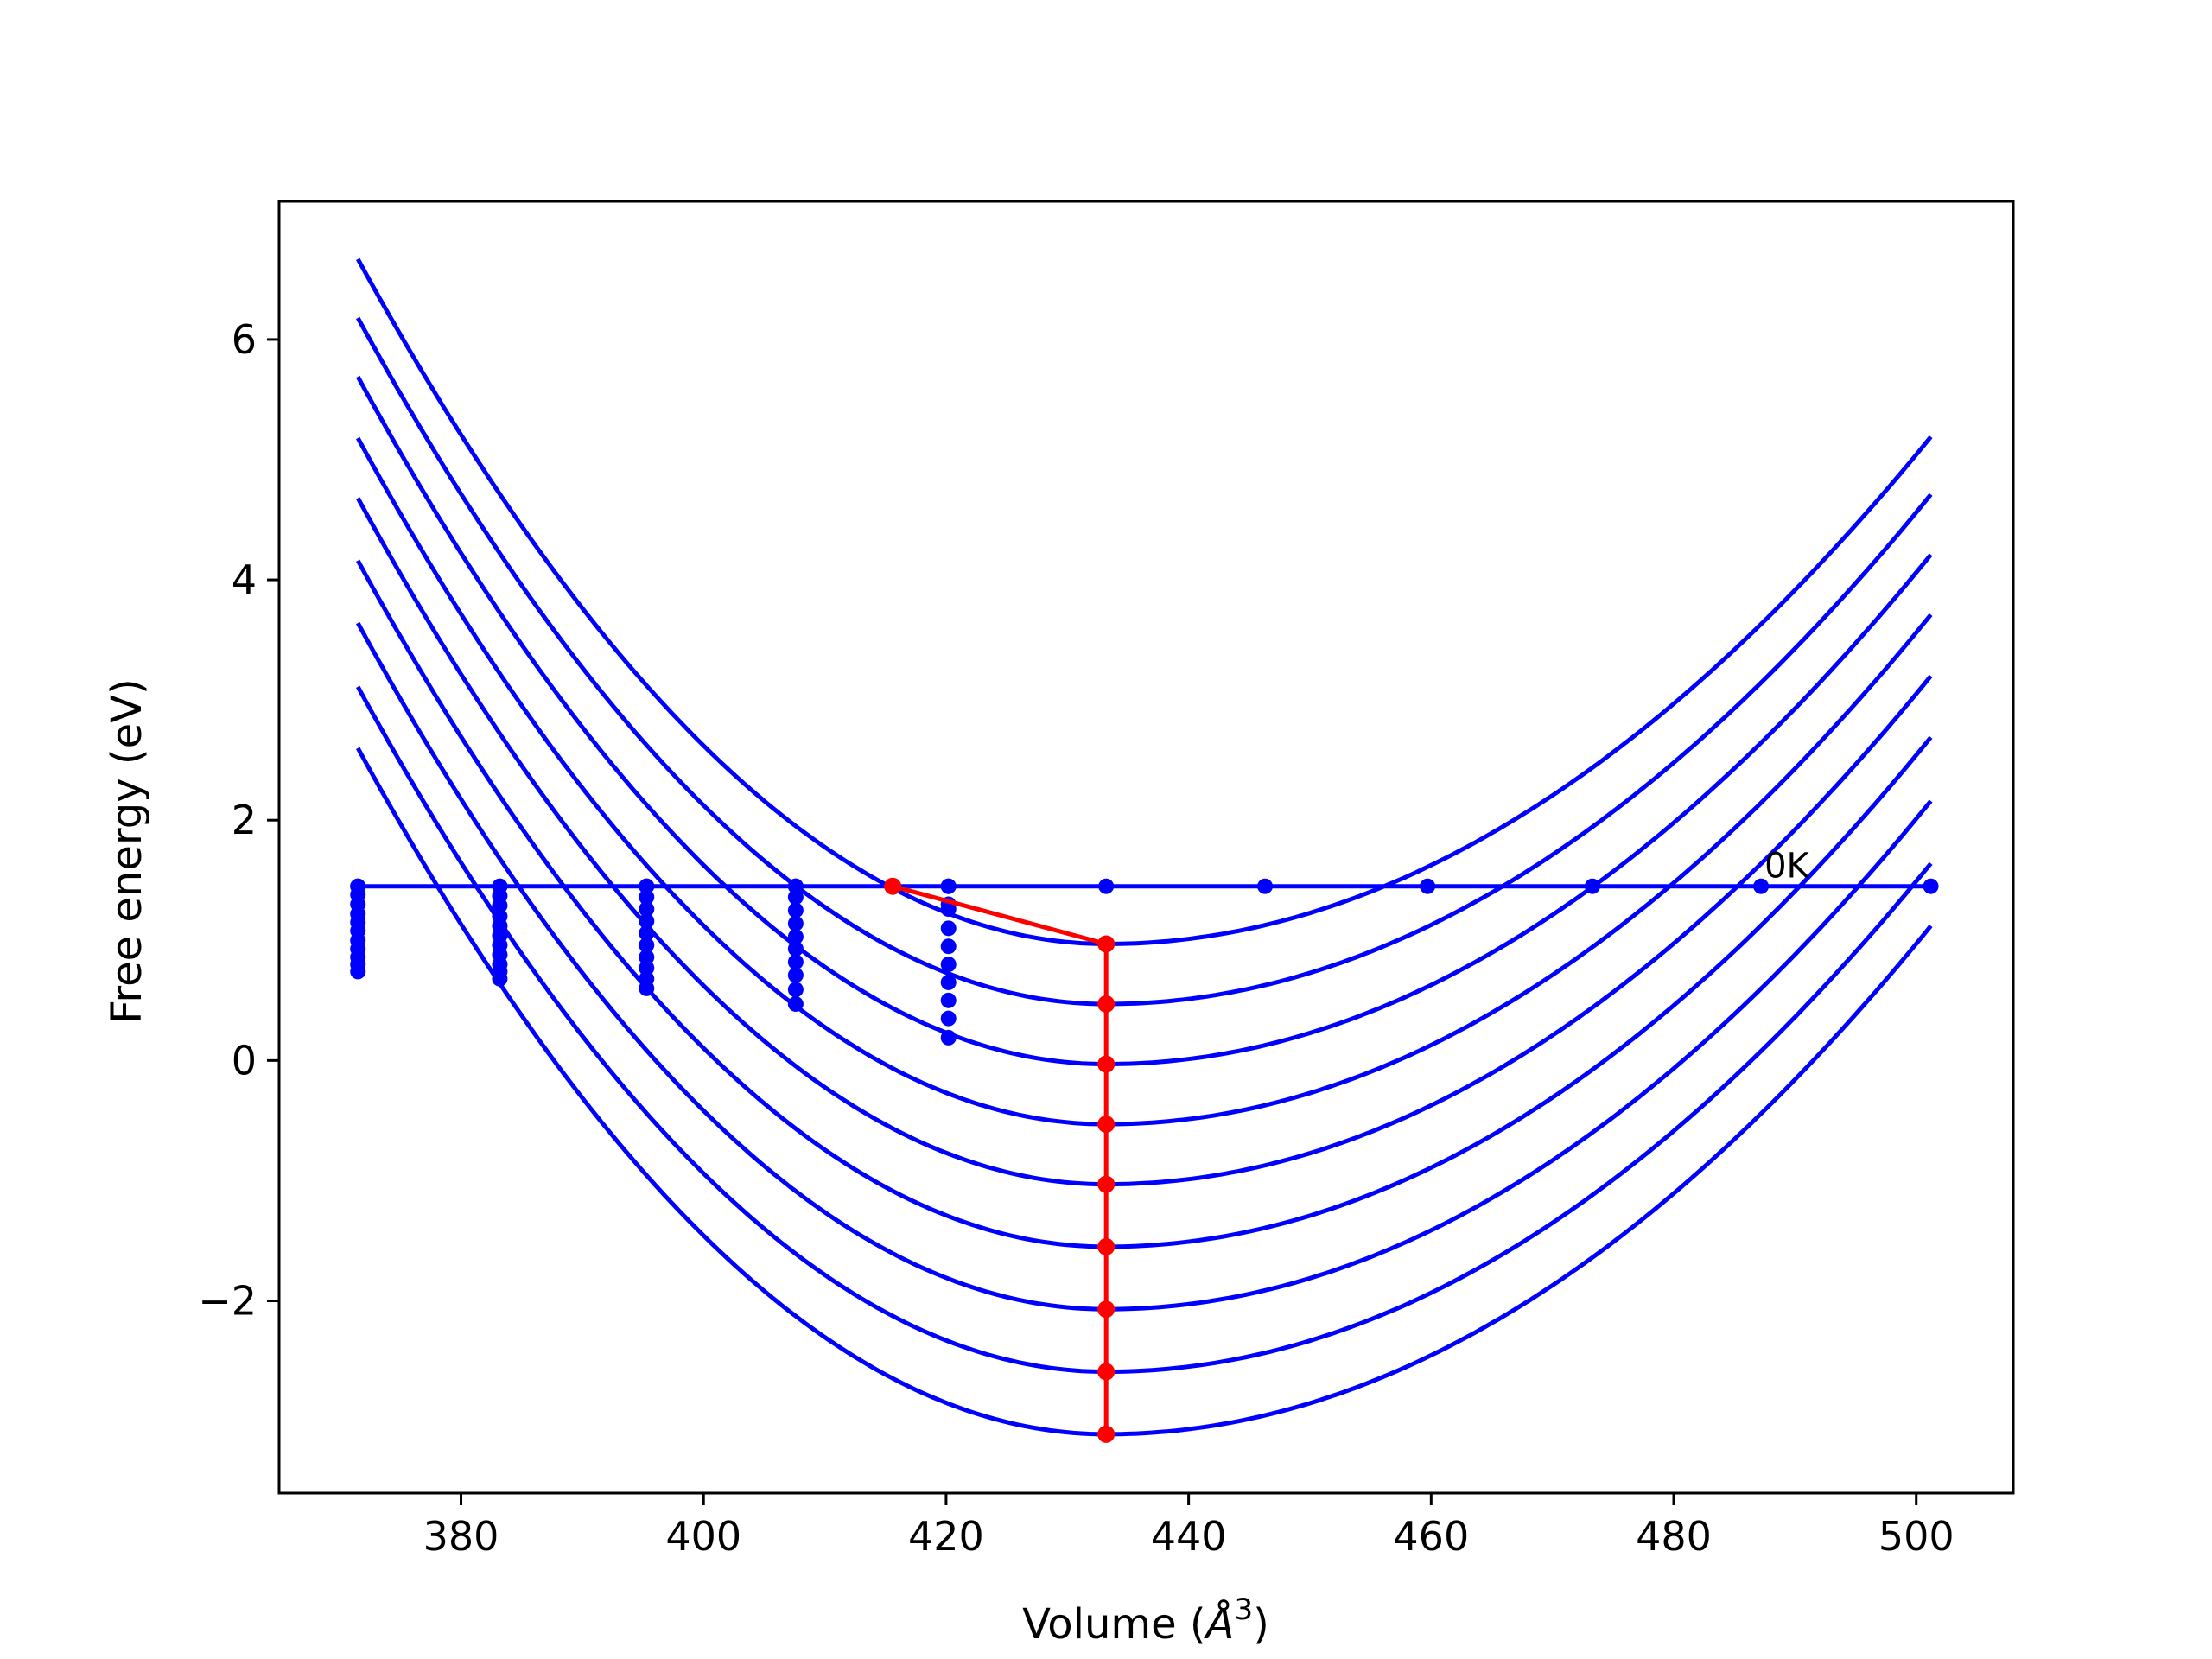 The image size is (2212, 1659). What do you see at coordinates (1916, 1536) in the screenshot?
I see `x-tick-label: 500` at bounding box center [1916, 1536].